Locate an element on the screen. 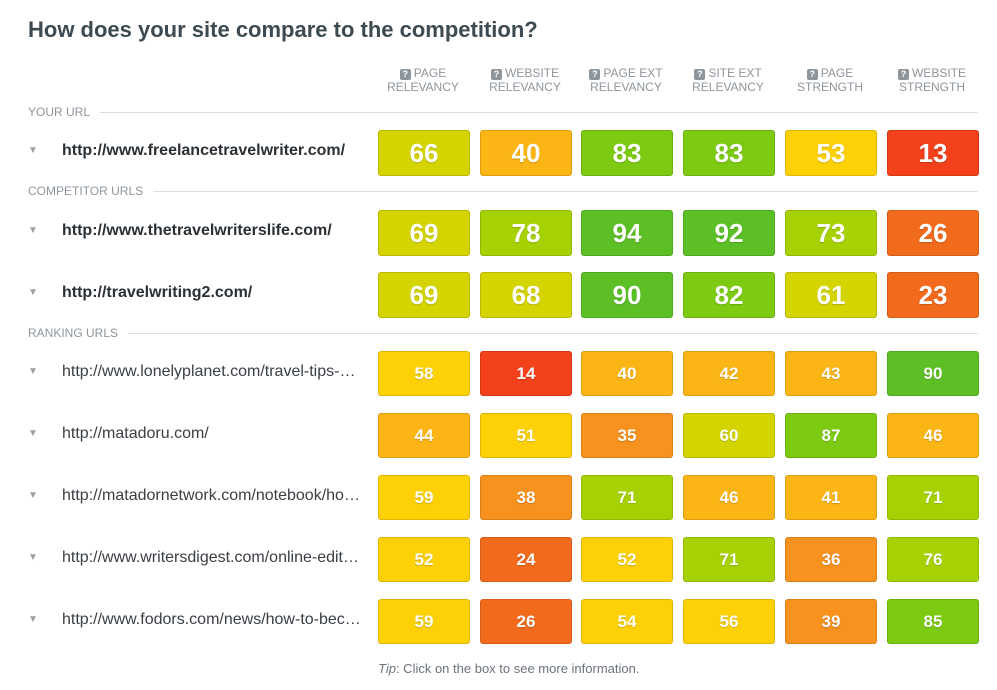 This screenshot has height=690, width=997. score-box: 53 is located at coordinates (831, 153).